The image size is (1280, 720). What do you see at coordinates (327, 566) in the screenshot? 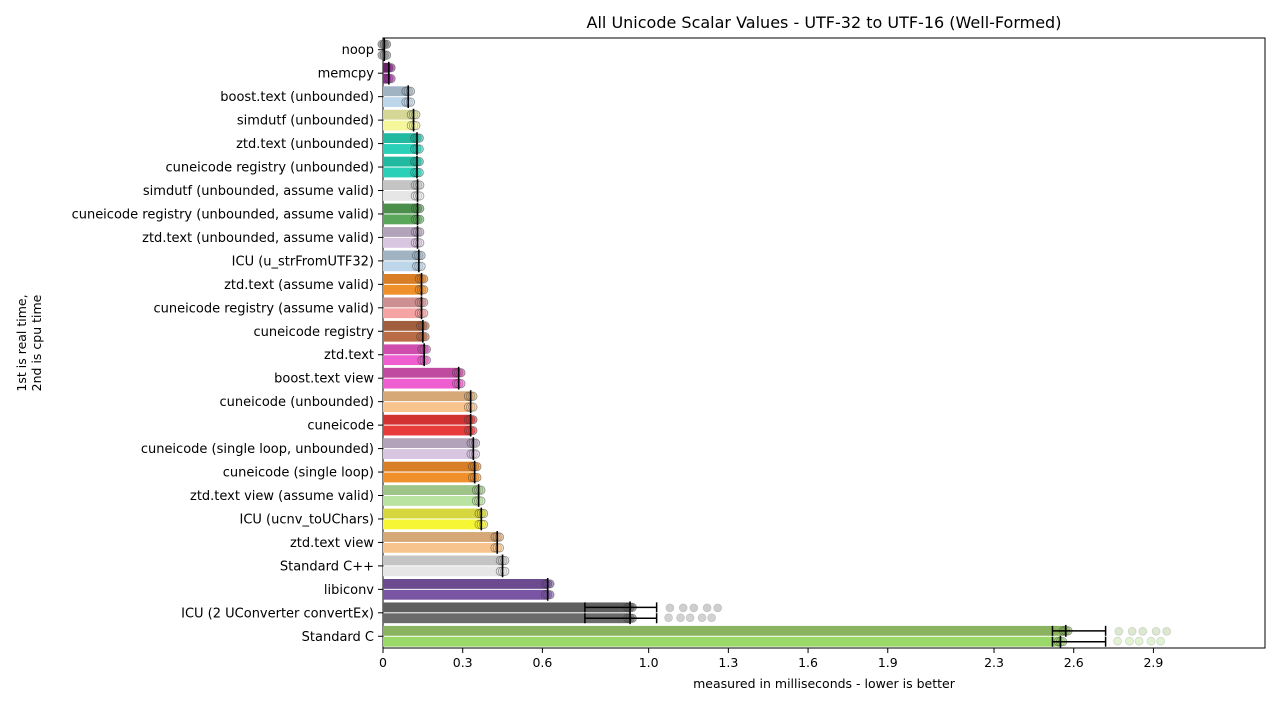
I see `category-label: Standard C++` at bounding box center [327, 566].